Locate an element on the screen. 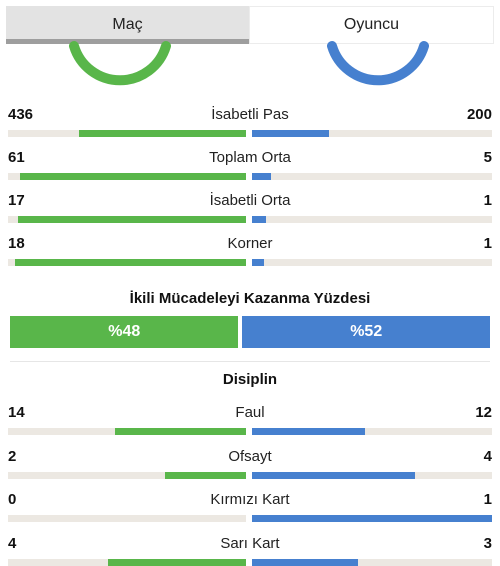  away-value: 12 is located at coordinates (483, 412).